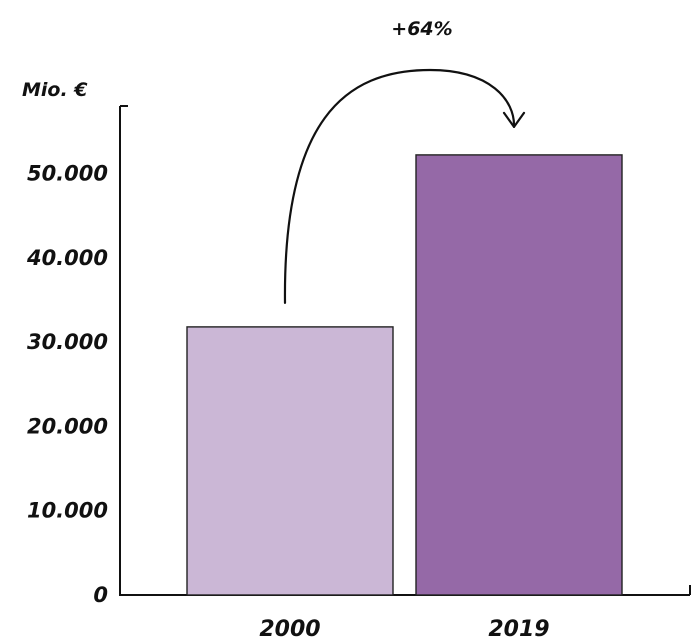 The width and height of the screenshot is (696, 639). What do you see at coordinates (290, 461) in the screenshot?
I see `bar-2000` at bounding box center [290, 461].